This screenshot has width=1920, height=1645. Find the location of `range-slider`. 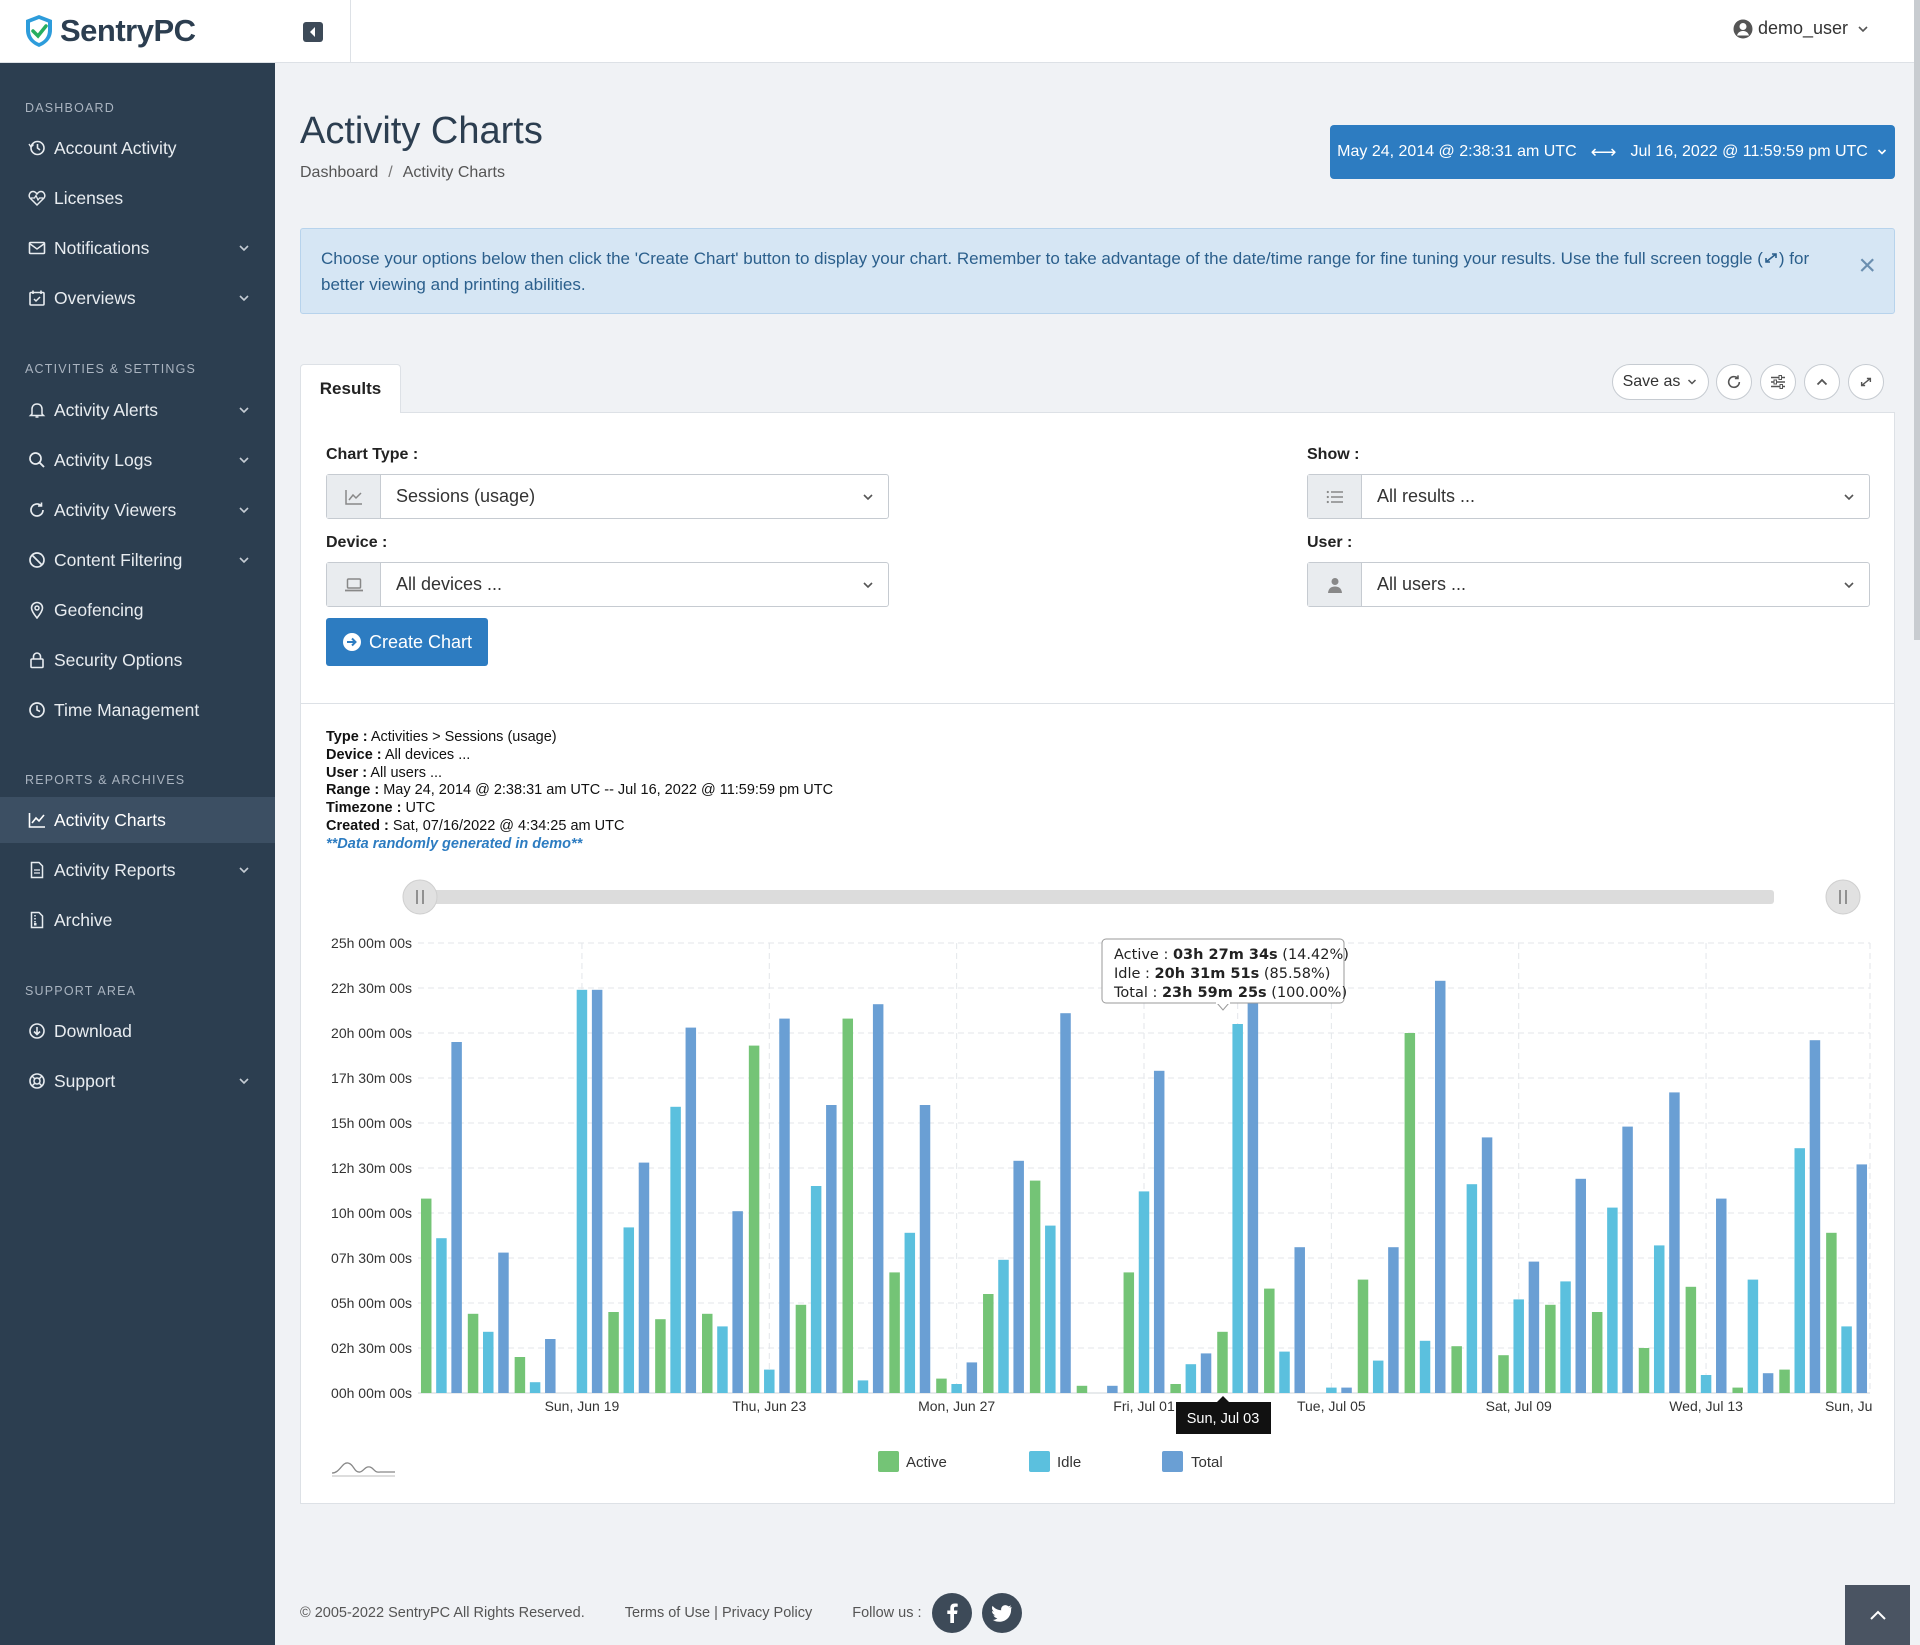

range-slider is located at coordinates (1131, 897).